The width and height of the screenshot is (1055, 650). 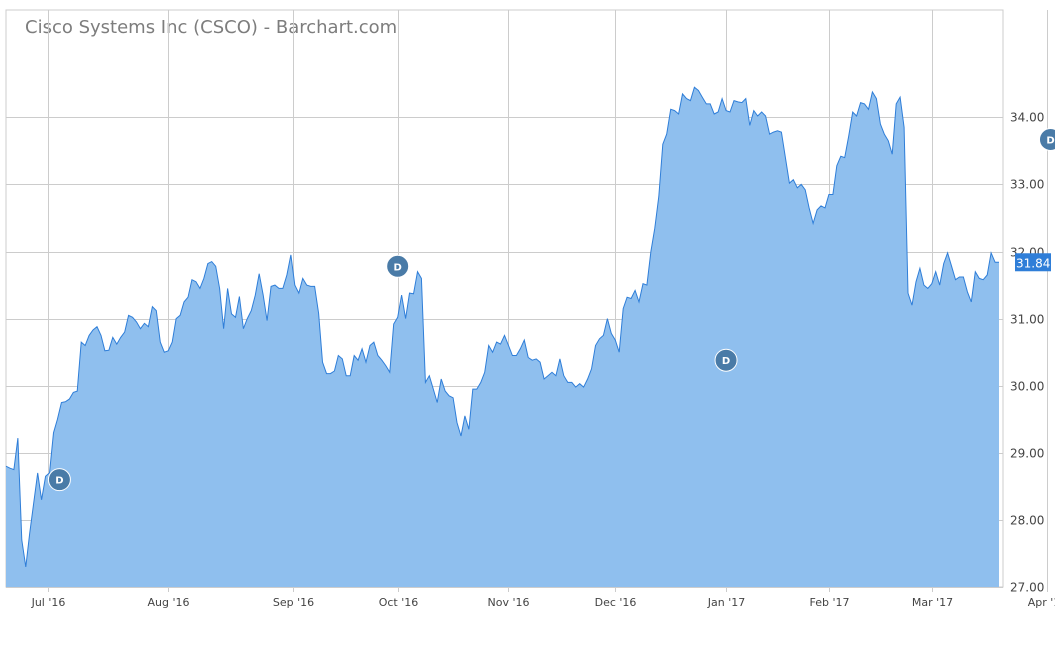 What do you see at coordinates (830, 602) in the screenshot?
I see `x-tick-label: Feb '17` at bounding box center [830, 602].